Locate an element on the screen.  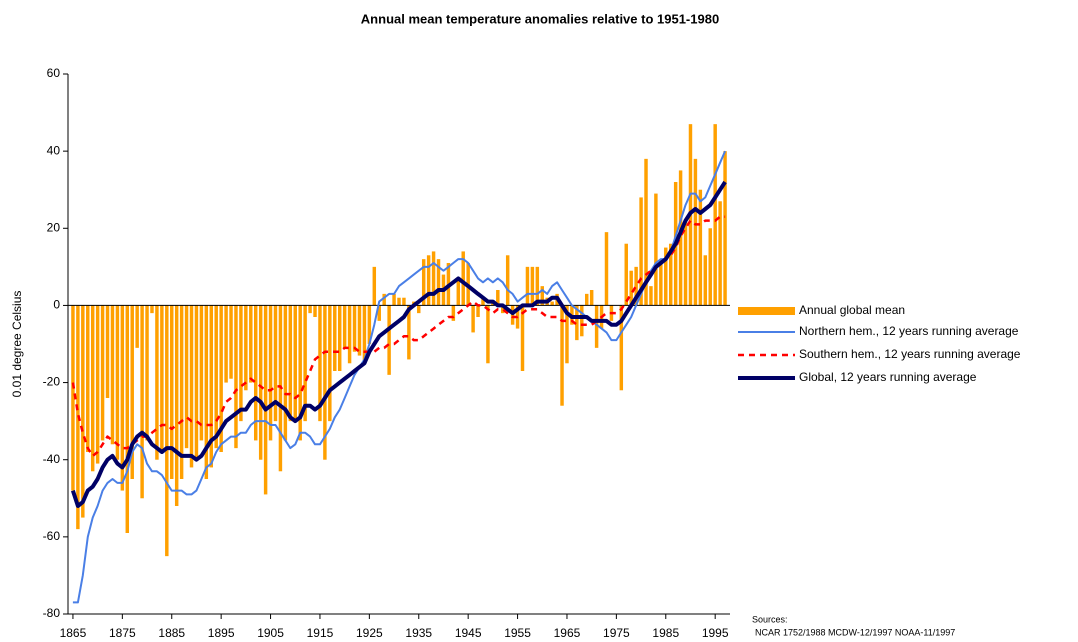
x-tick-label: 1955 is located at coordinates (517, 633).